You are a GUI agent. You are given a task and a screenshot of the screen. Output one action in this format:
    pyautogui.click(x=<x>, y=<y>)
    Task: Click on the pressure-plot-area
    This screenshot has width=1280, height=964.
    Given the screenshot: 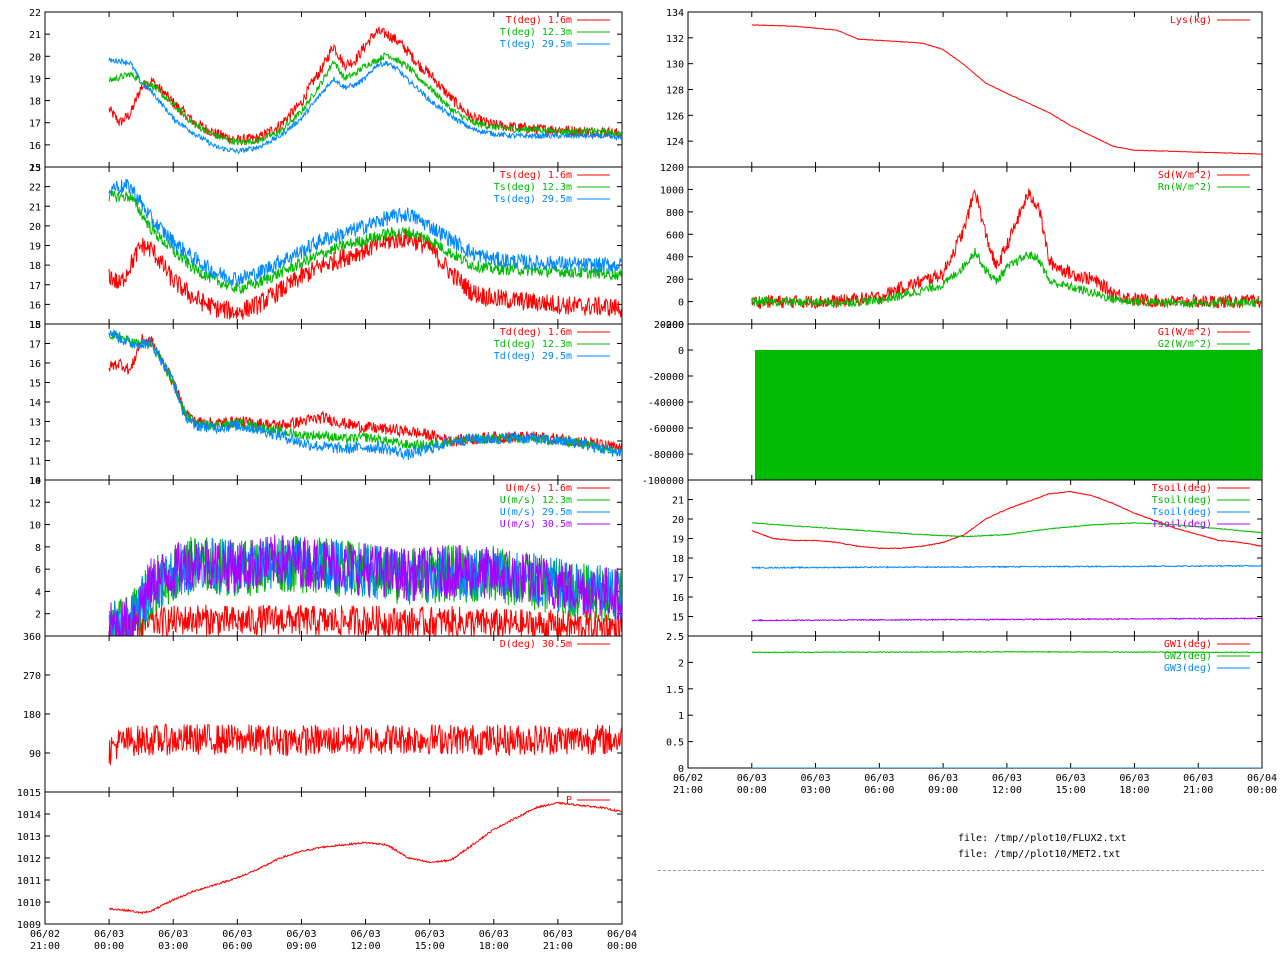 What is the action you would take?
    pyautogui.click(x=365, y=858)
    